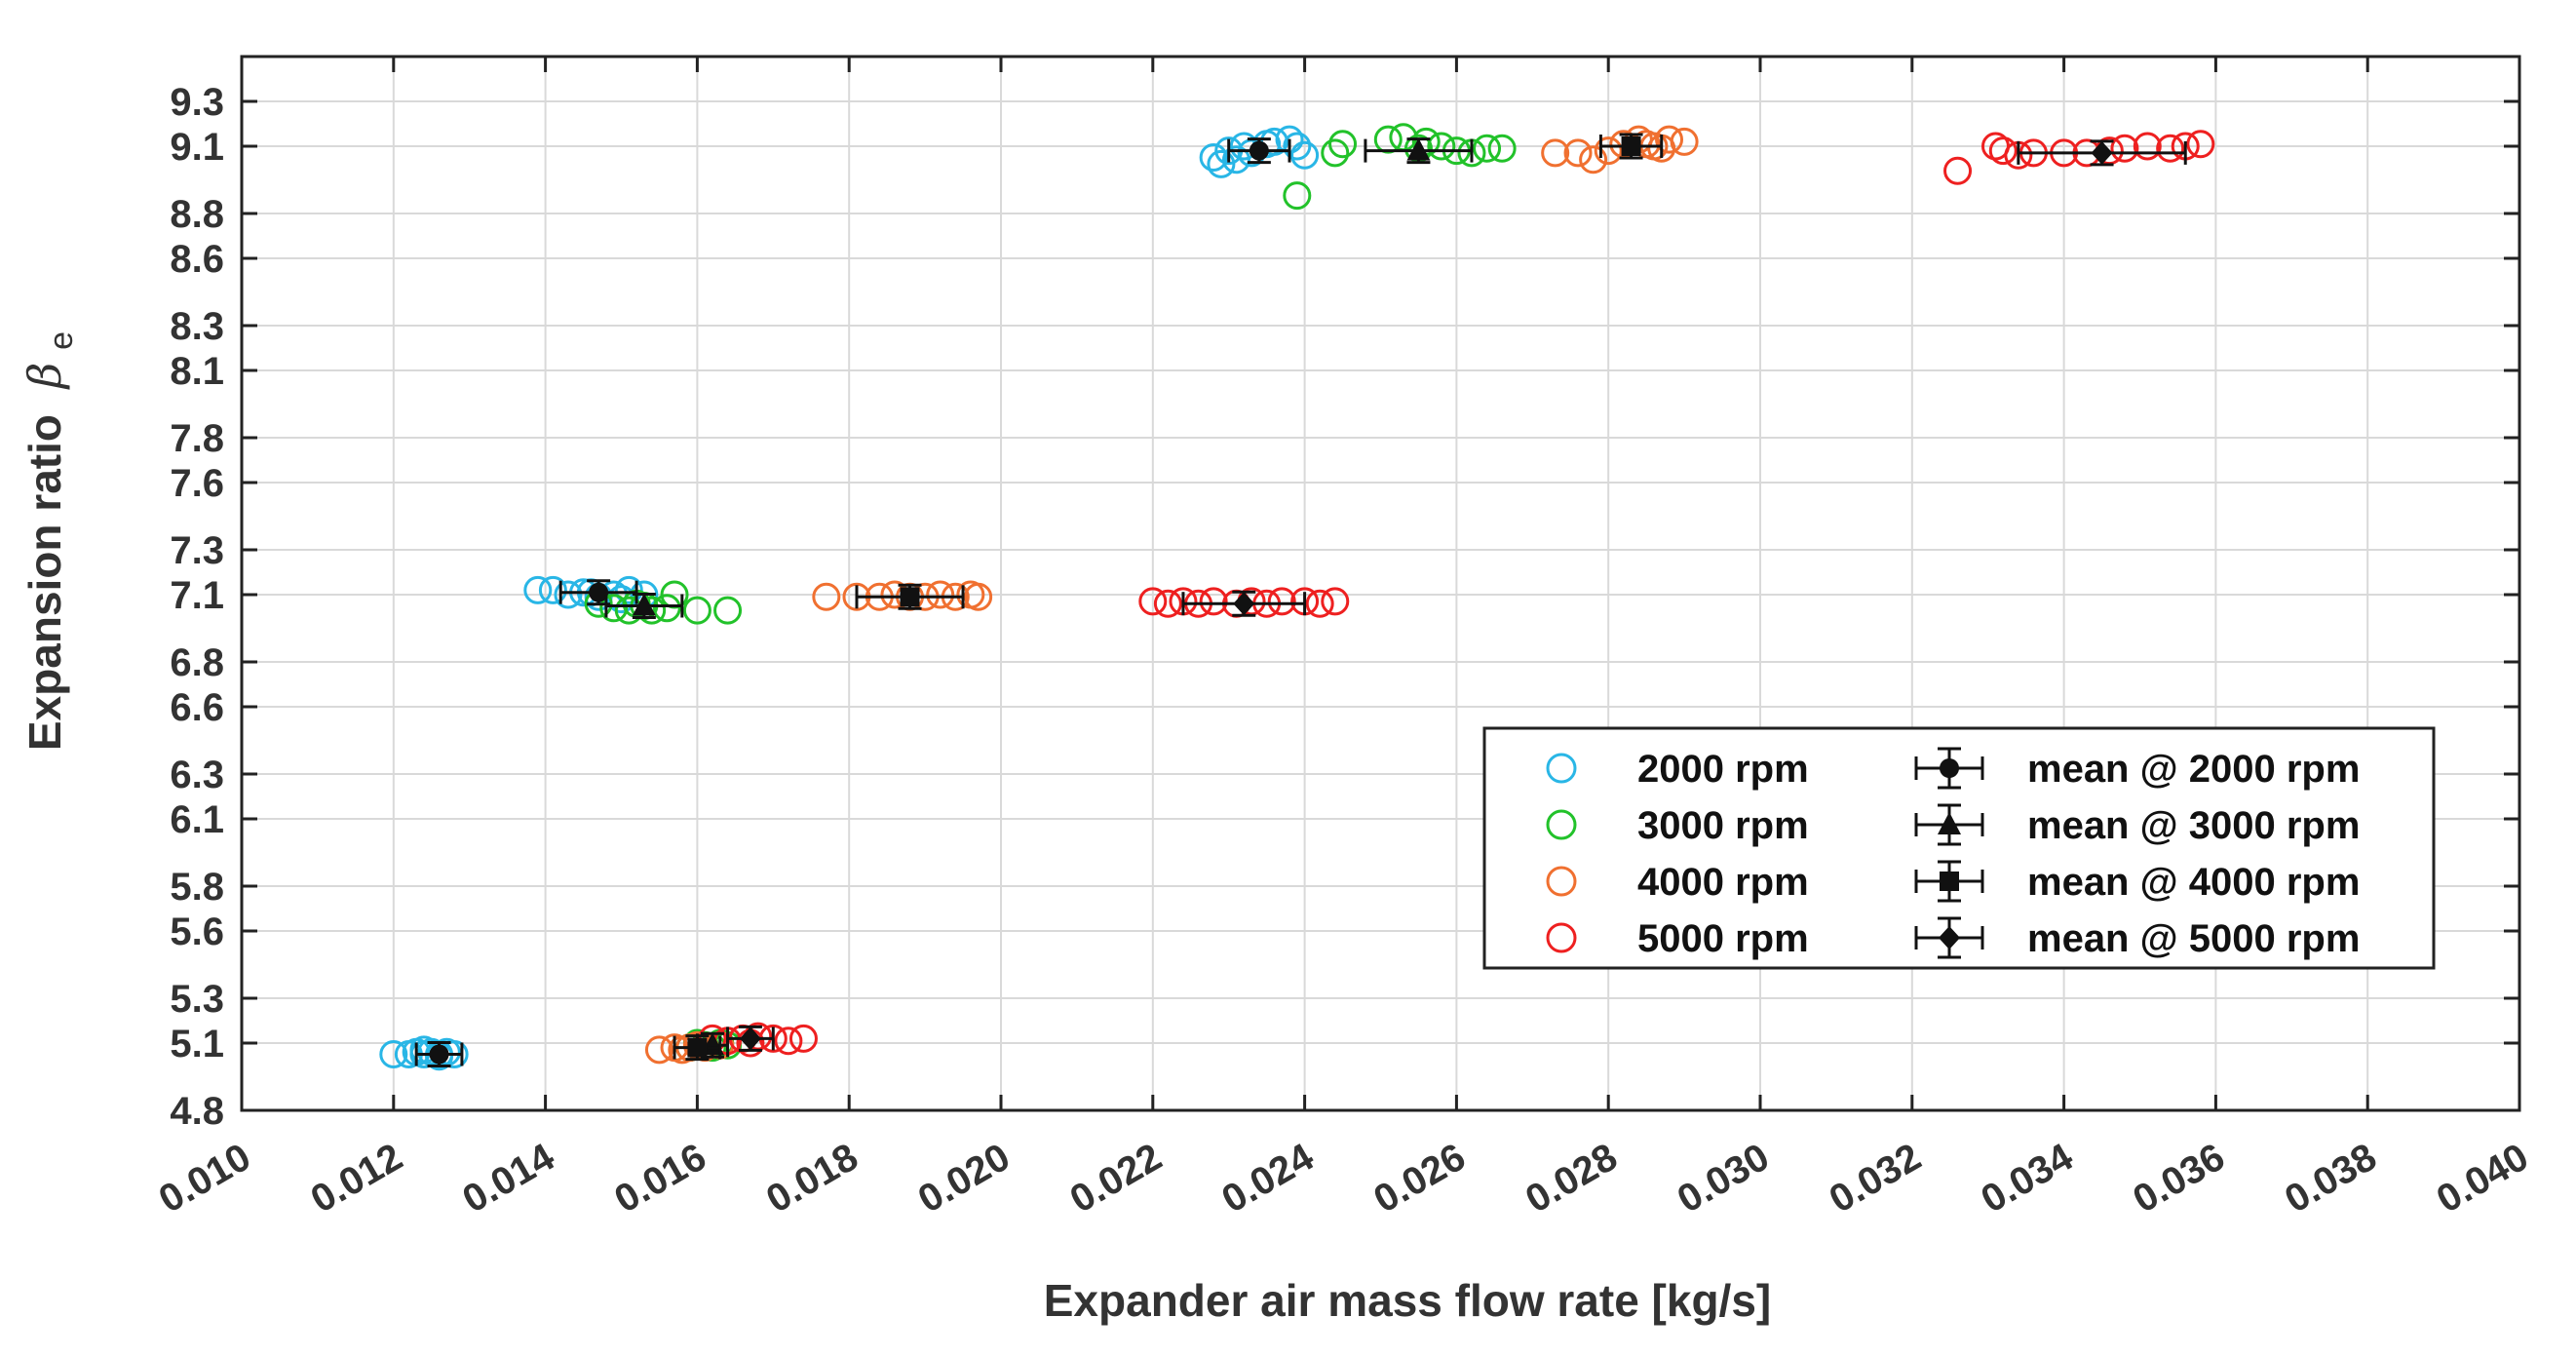  What do you see at coordinates (197, 326) in the screenshot?
I see `y-tick-label: 8.3` at bounding box center [197, 326].